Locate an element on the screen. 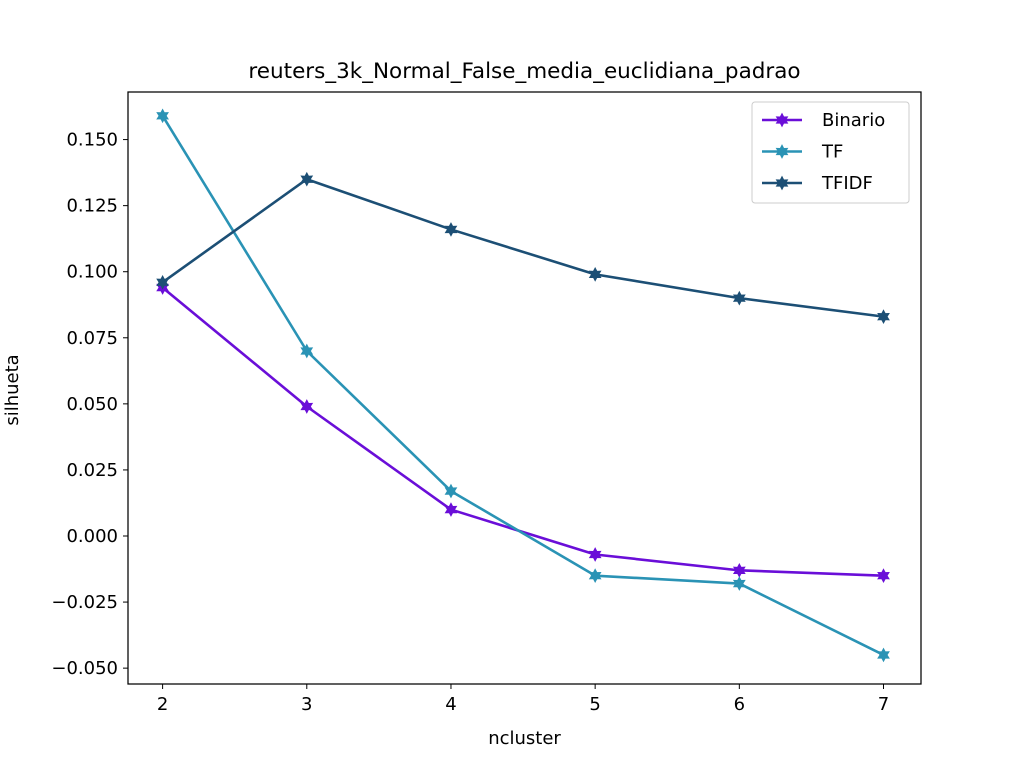  x-axis-title: ncluster is located at coordinates (524, 738).